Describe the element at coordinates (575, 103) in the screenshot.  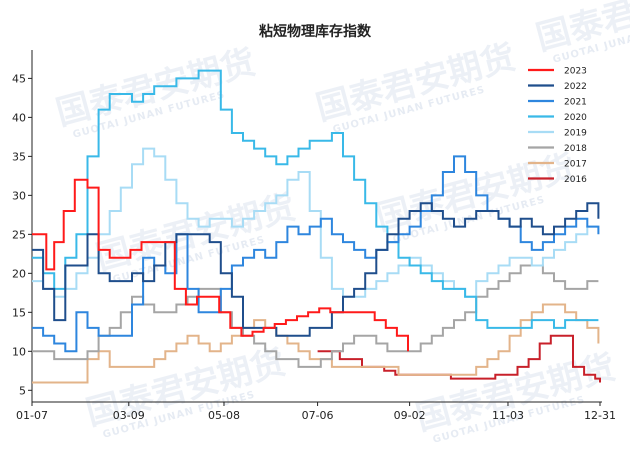
I see `legend-label-2021: 2021` at that location.